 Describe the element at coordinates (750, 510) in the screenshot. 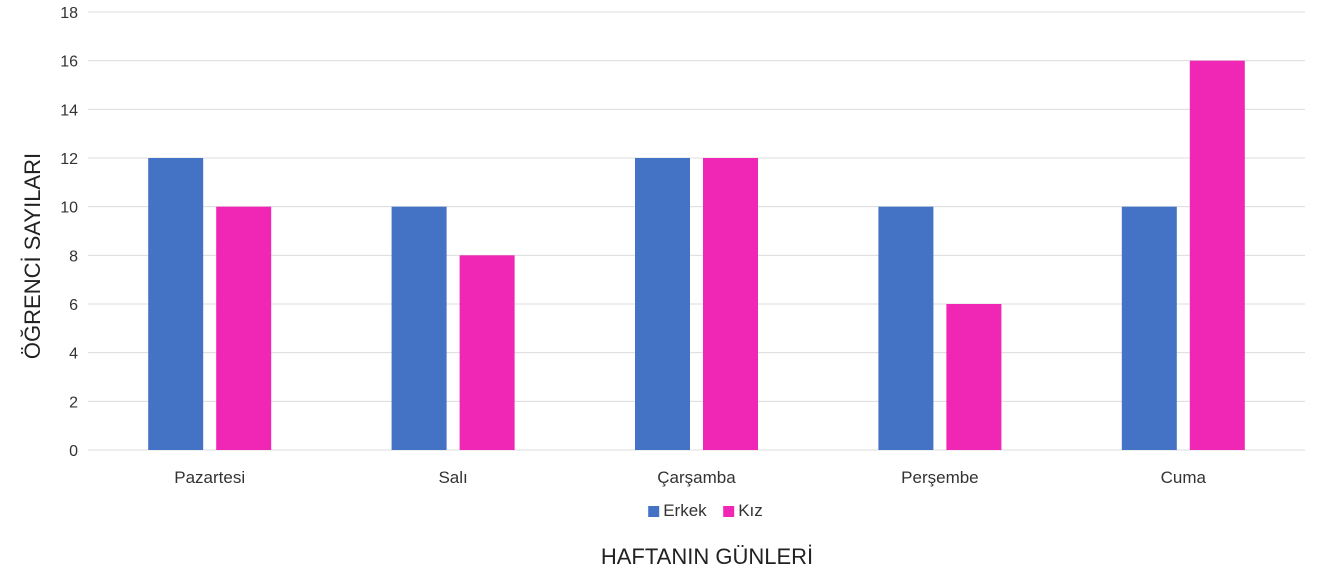

I see `legend-label: Kız` at that location.